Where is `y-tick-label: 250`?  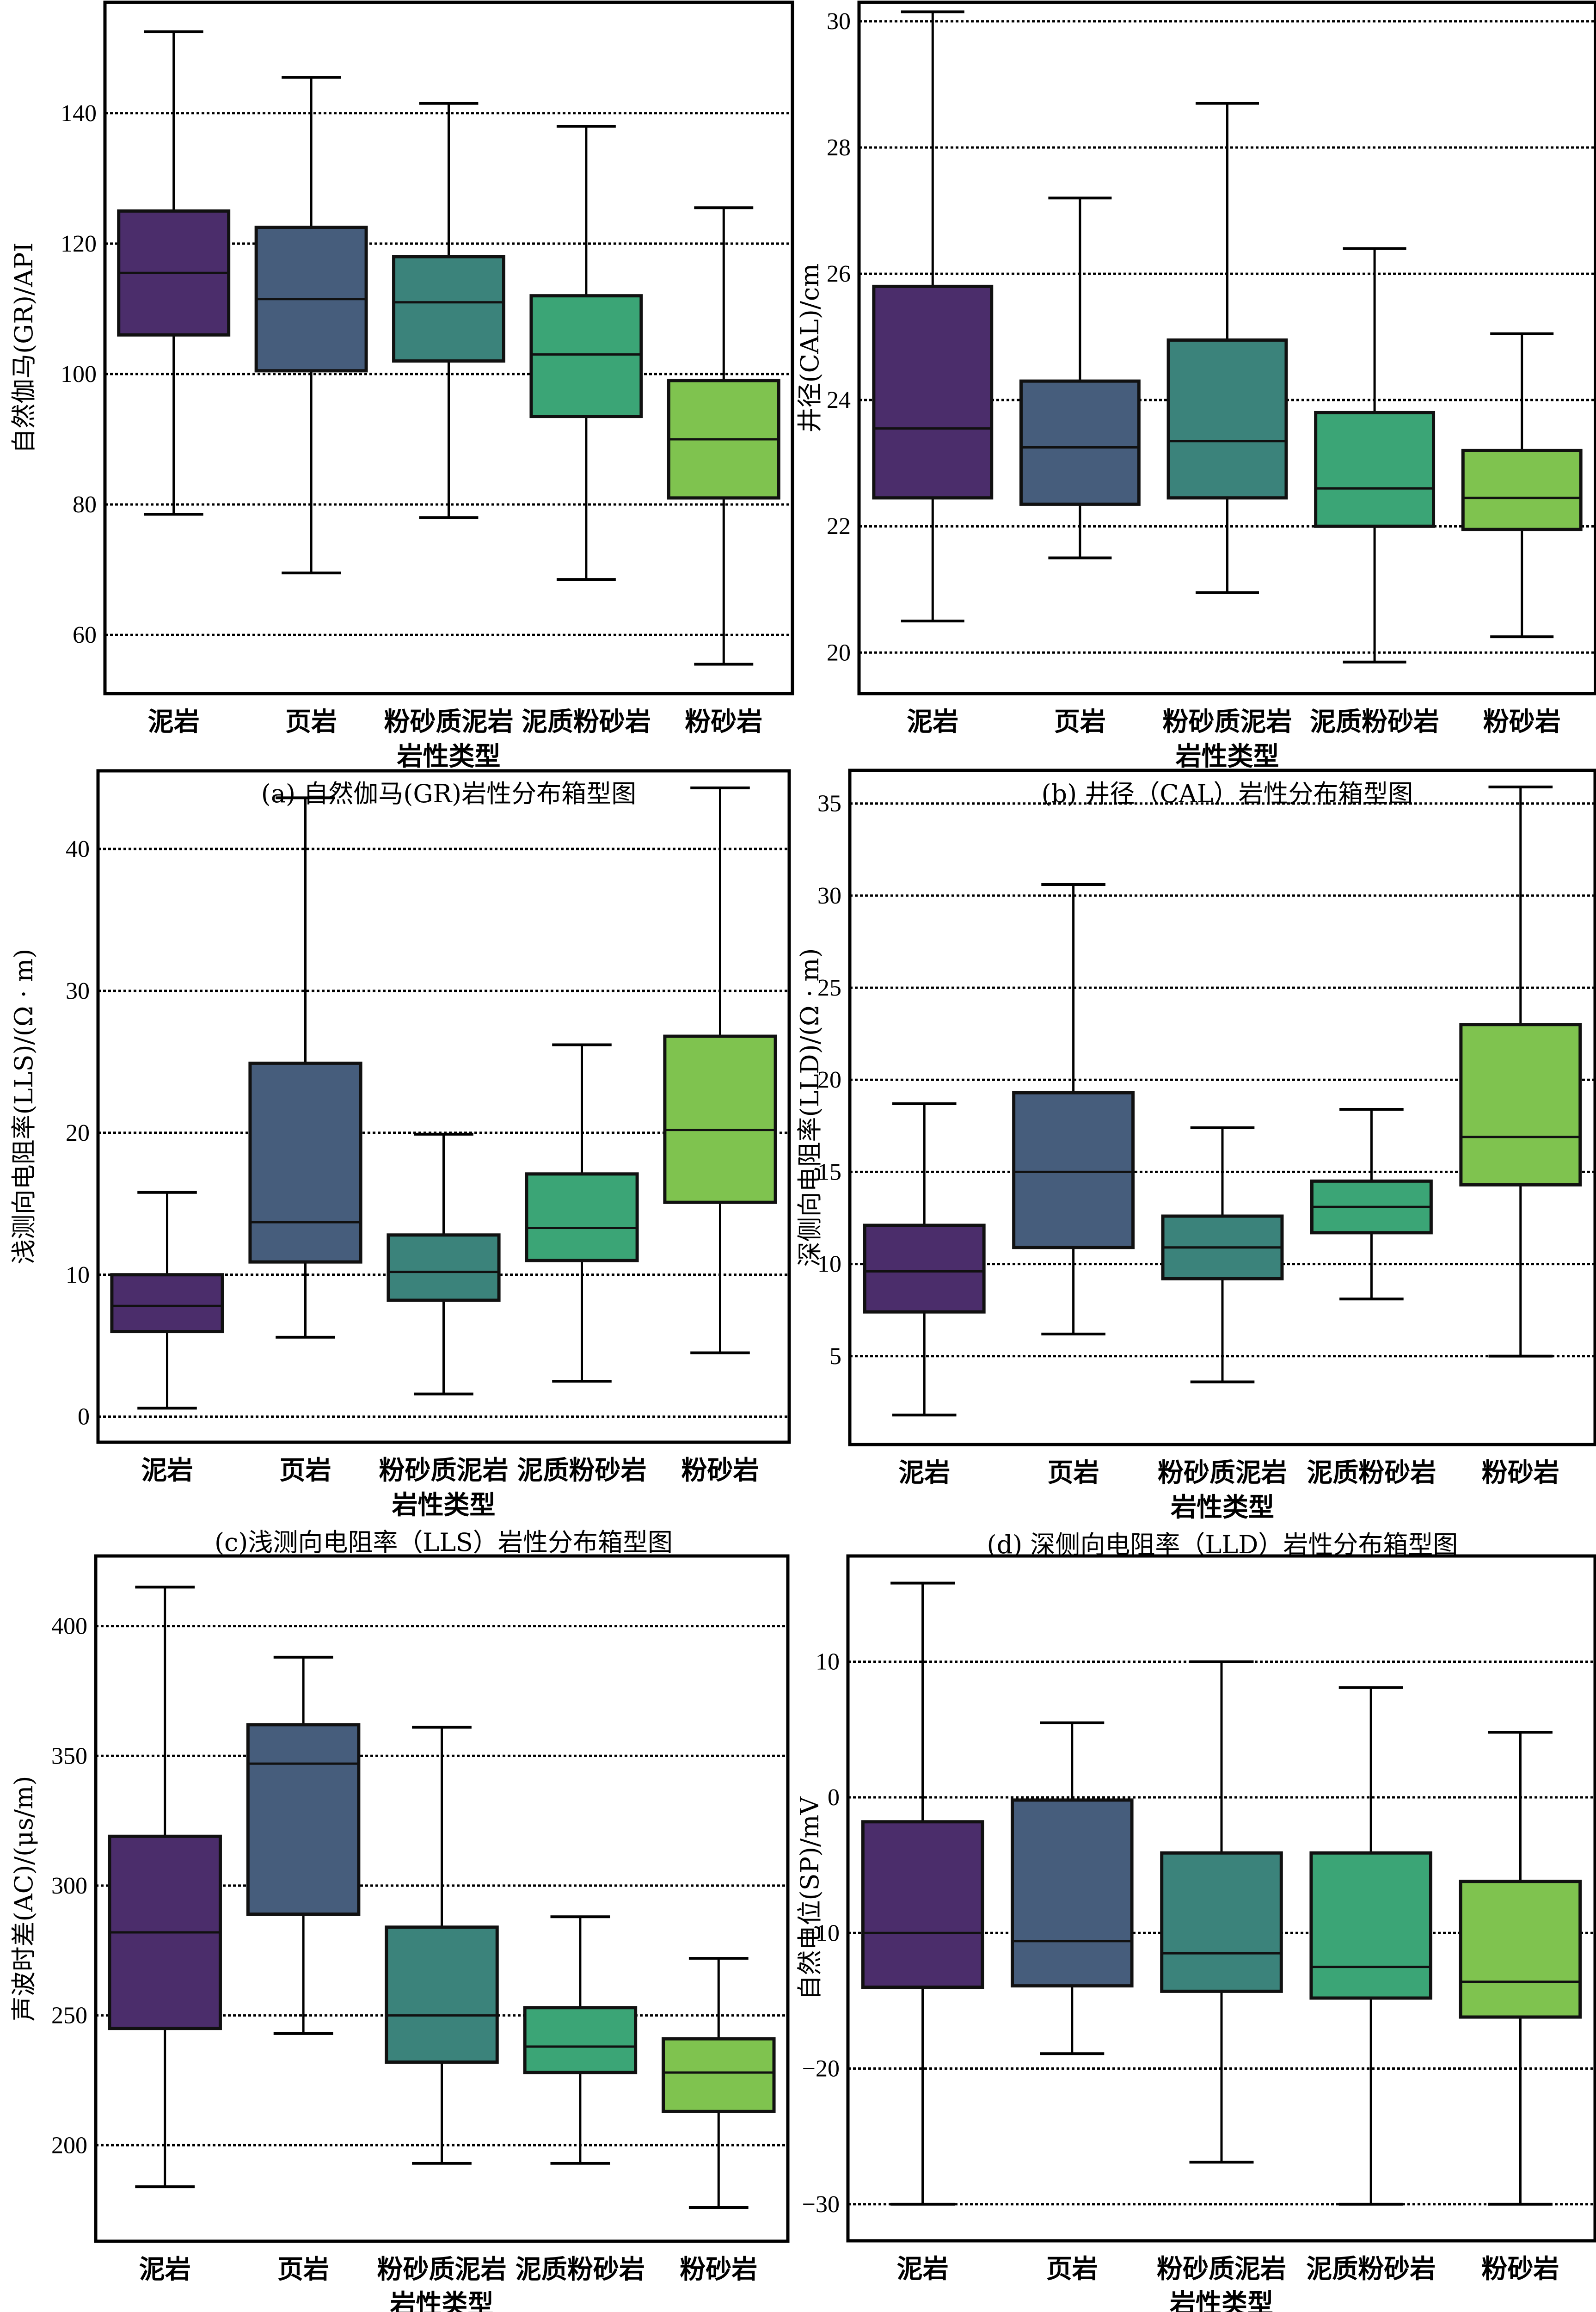 y-tick-label: 250 is located at coordinates (69, 2016).